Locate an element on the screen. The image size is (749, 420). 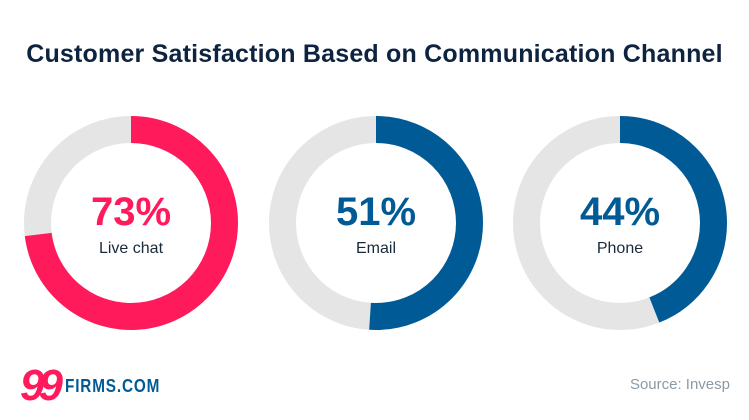
logo-99firms: 99 FIRMS.COM is located at coordinates (98, 385).